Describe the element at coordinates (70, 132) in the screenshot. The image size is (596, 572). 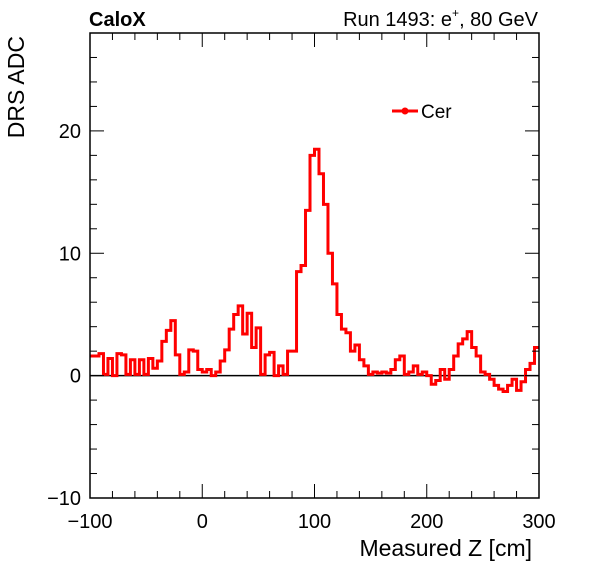
I see `y-tick-label: 20` at that location.